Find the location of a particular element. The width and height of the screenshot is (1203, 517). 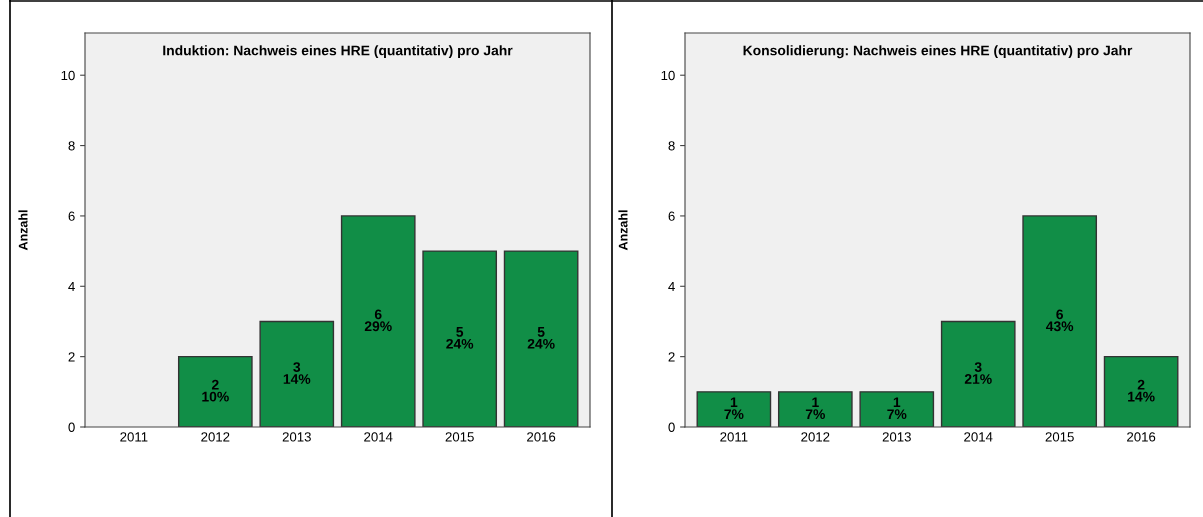

data-label: 3 21% is located at coordinates (978, 373).